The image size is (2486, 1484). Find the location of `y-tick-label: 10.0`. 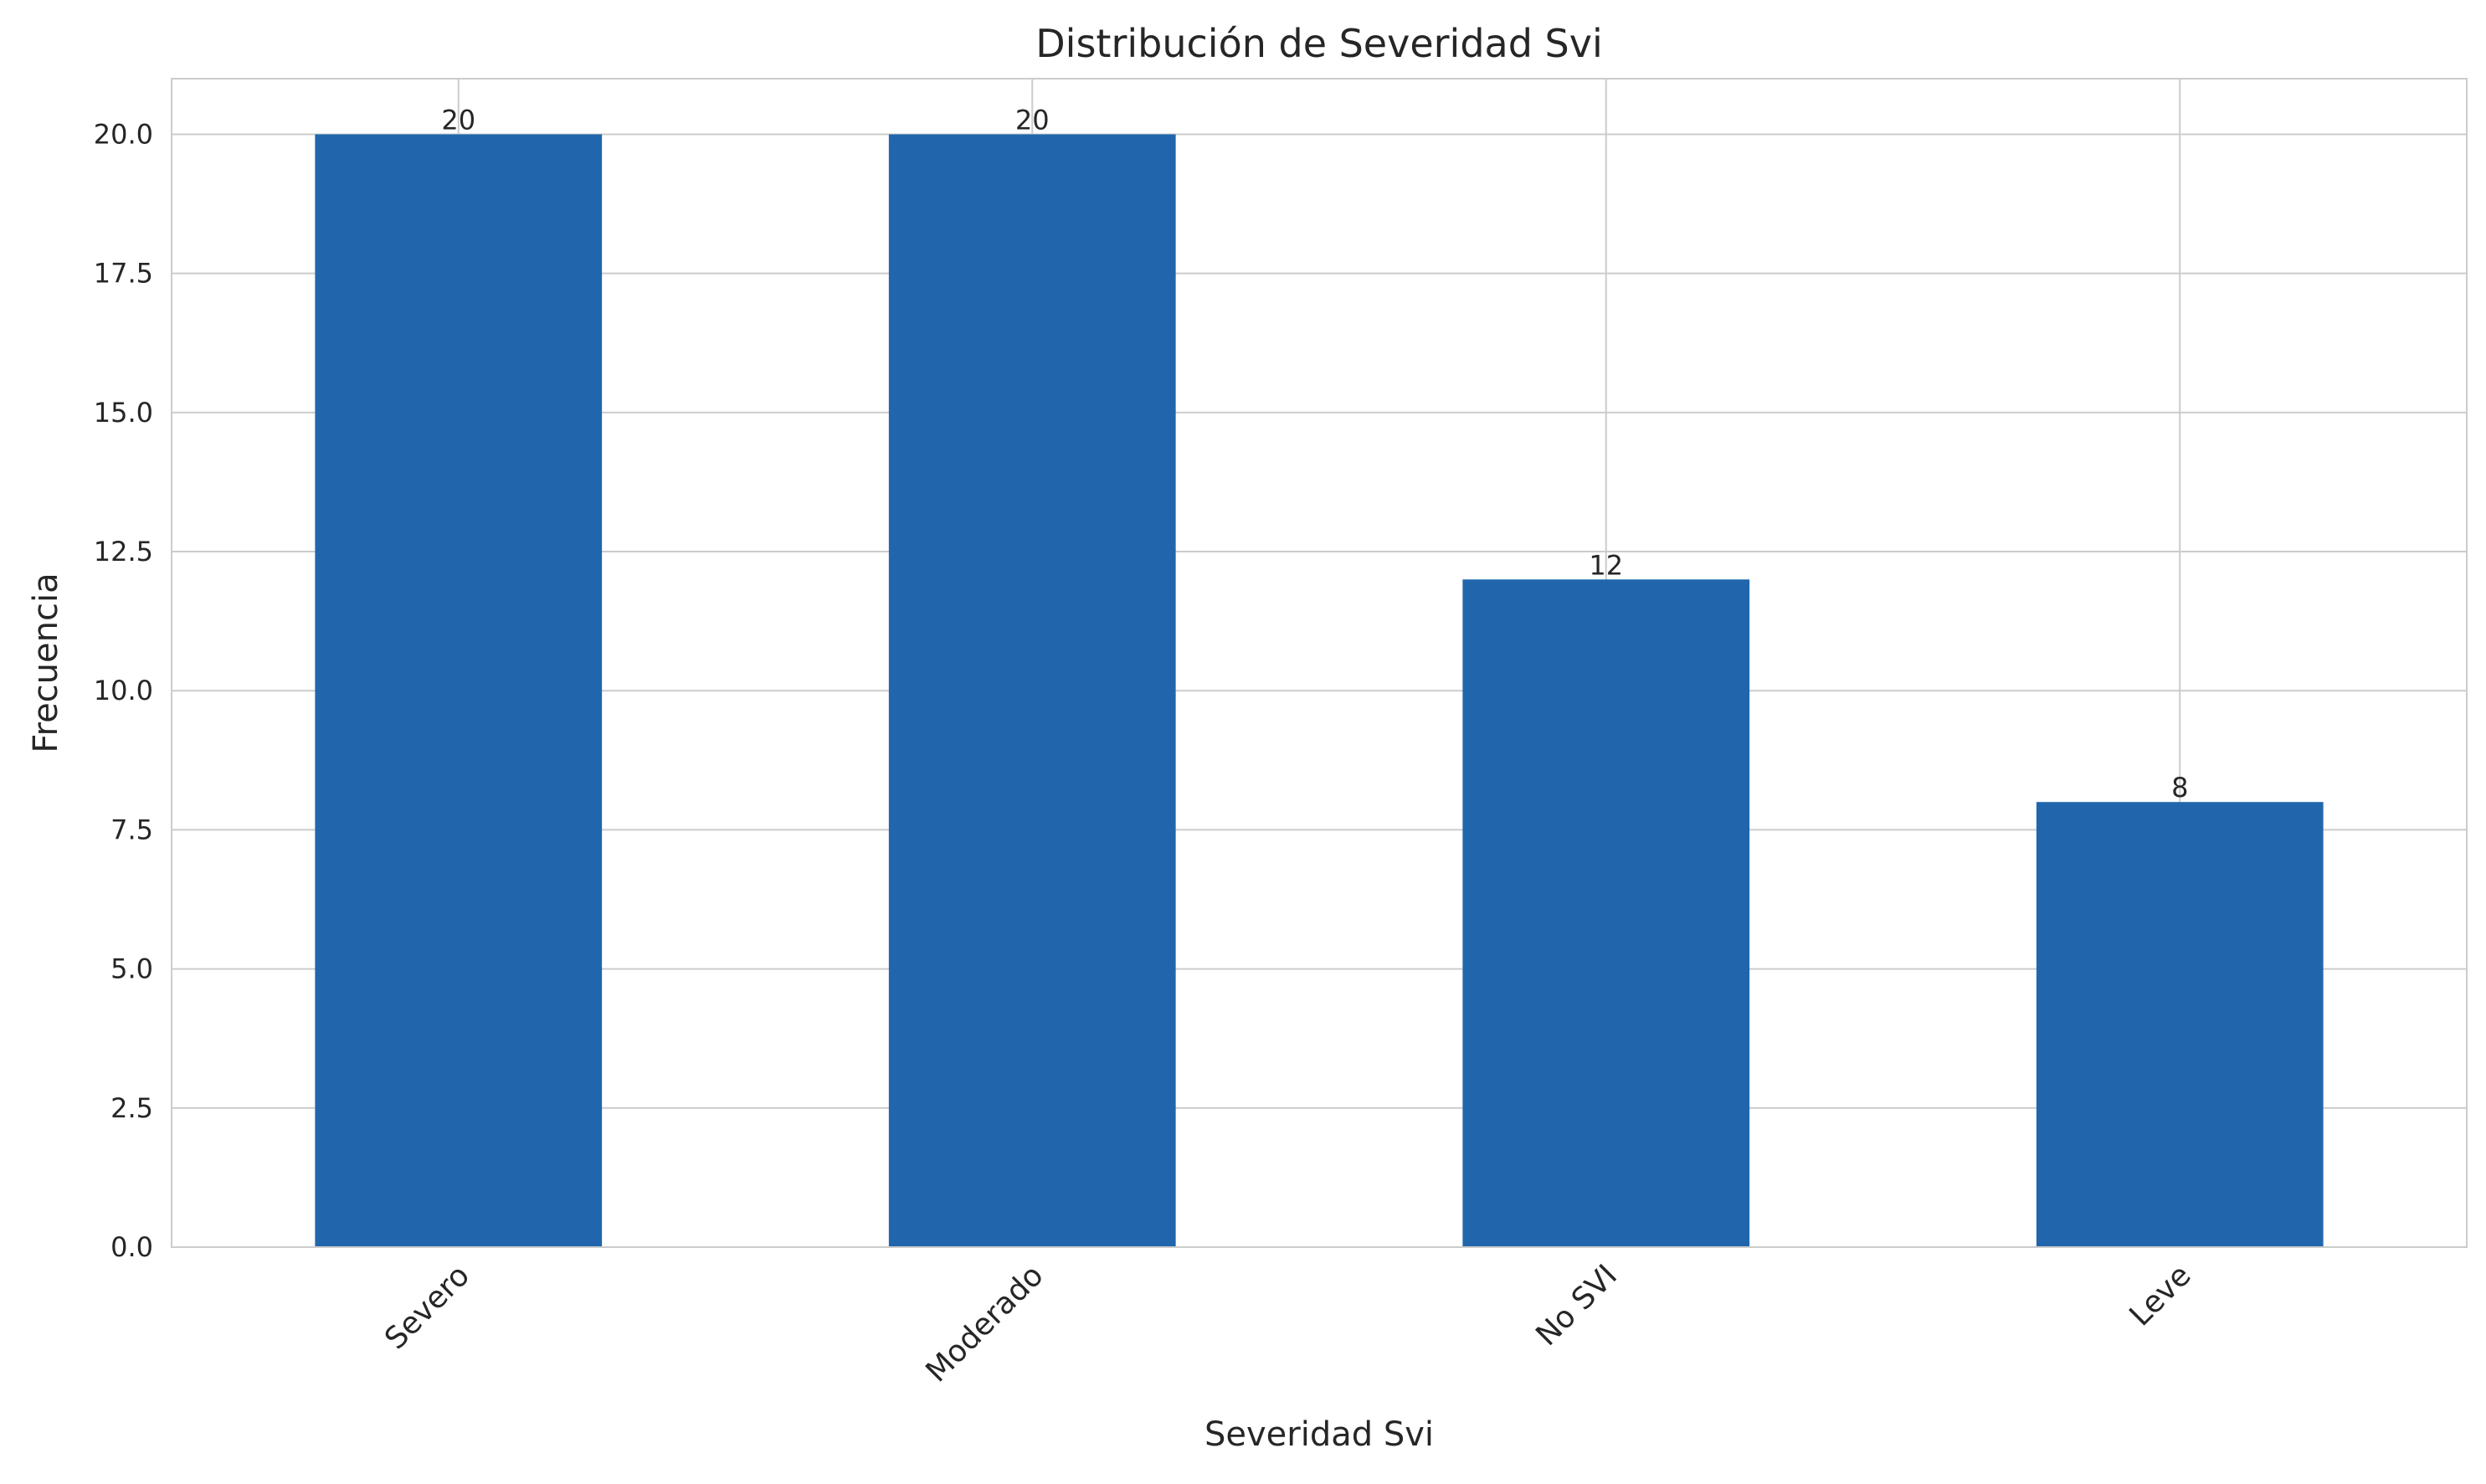

y-tick-label: 10.0 is located at coordinates (123, 690).